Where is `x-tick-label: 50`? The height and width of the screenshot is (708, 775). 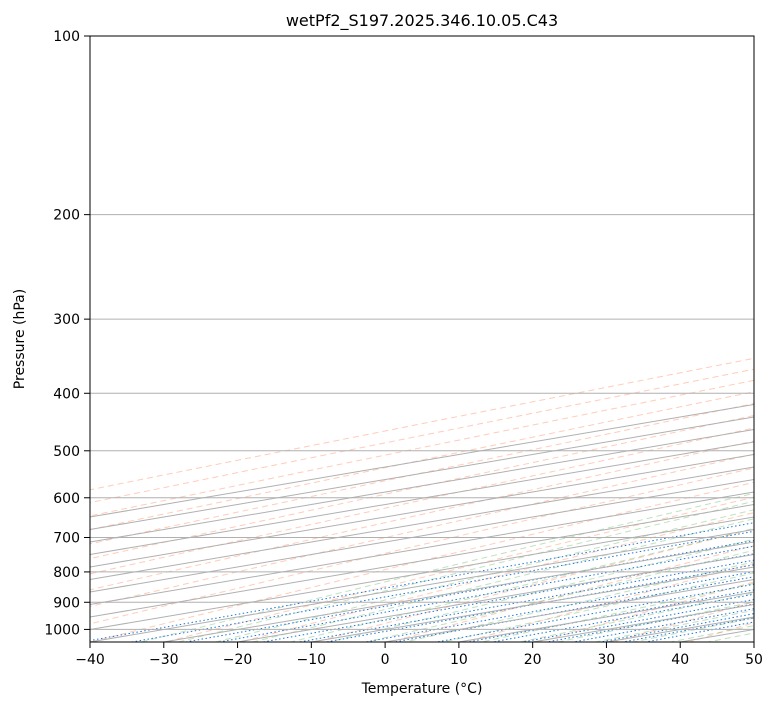 x-tick-label: 50 is located at coordinates (754, 660).